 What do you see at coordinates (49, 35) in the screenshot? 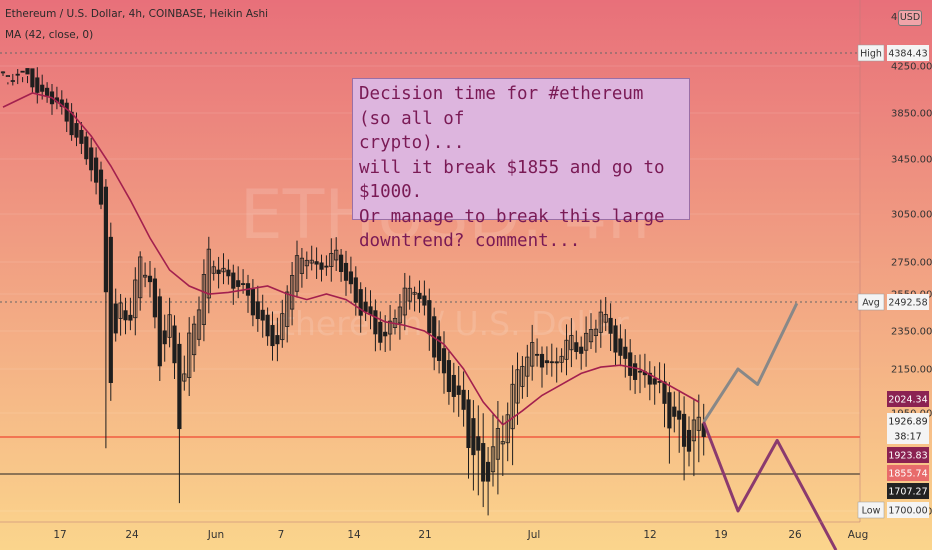
I see `indicator-label: MA (42, close, 0)` at bounding box center [49, 35].